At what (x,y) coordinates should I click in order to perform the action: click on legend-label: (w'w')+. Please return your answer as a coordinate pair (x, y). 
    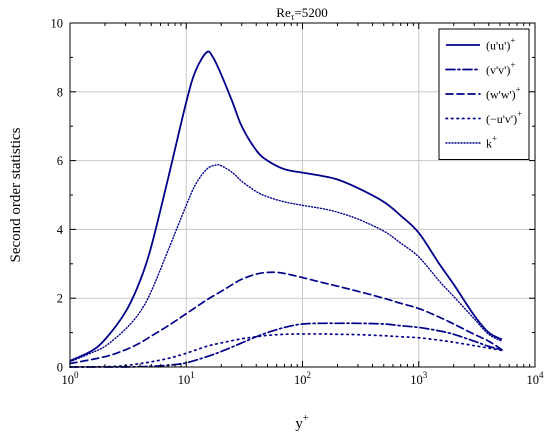
    Looking at the image, I should click on (503, 93).